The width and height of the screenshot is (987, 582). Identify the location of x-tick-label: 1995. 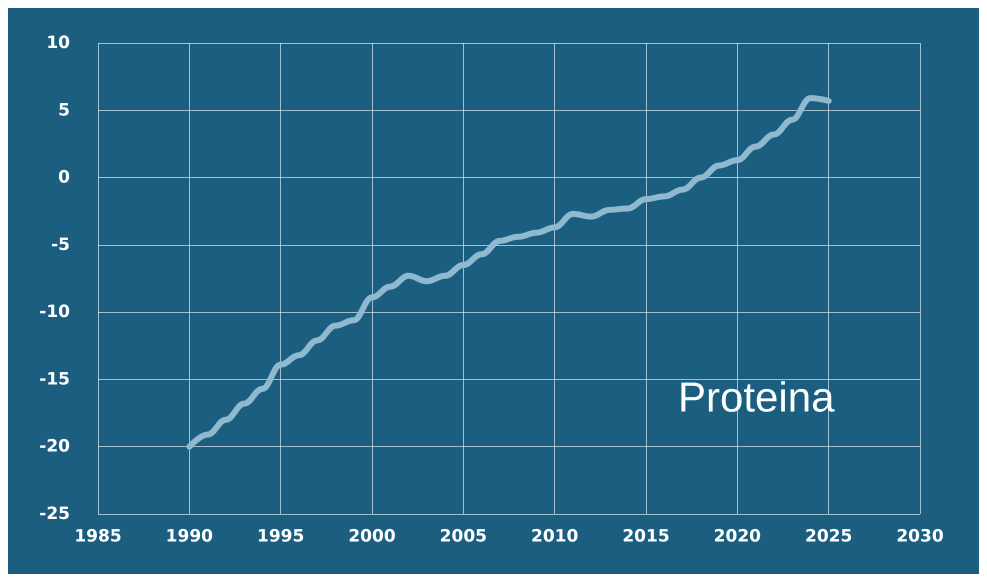
(280, 536).